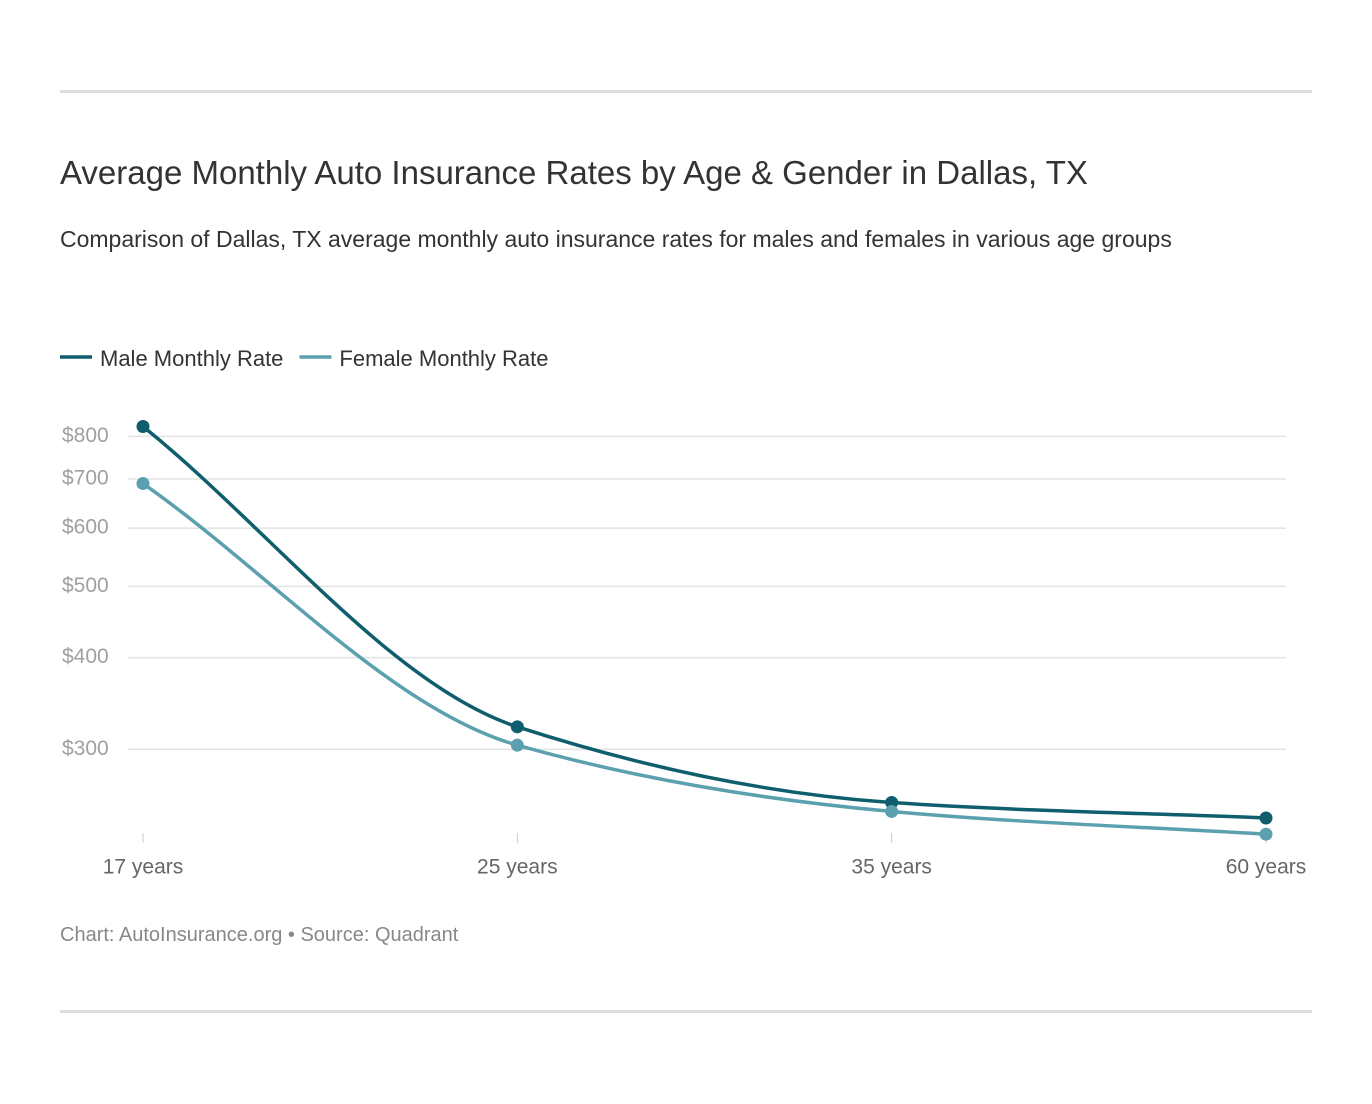 The image size is (1372, 1104). Describe the element at coordinates (517, 867) in the screenshot. I see `x-tick-label: 25 years` at that location.